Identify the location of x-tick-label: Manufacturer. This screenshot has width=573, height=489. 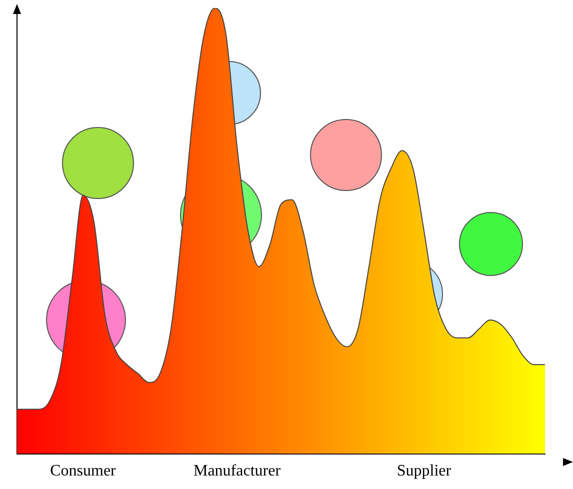
(237, 471).